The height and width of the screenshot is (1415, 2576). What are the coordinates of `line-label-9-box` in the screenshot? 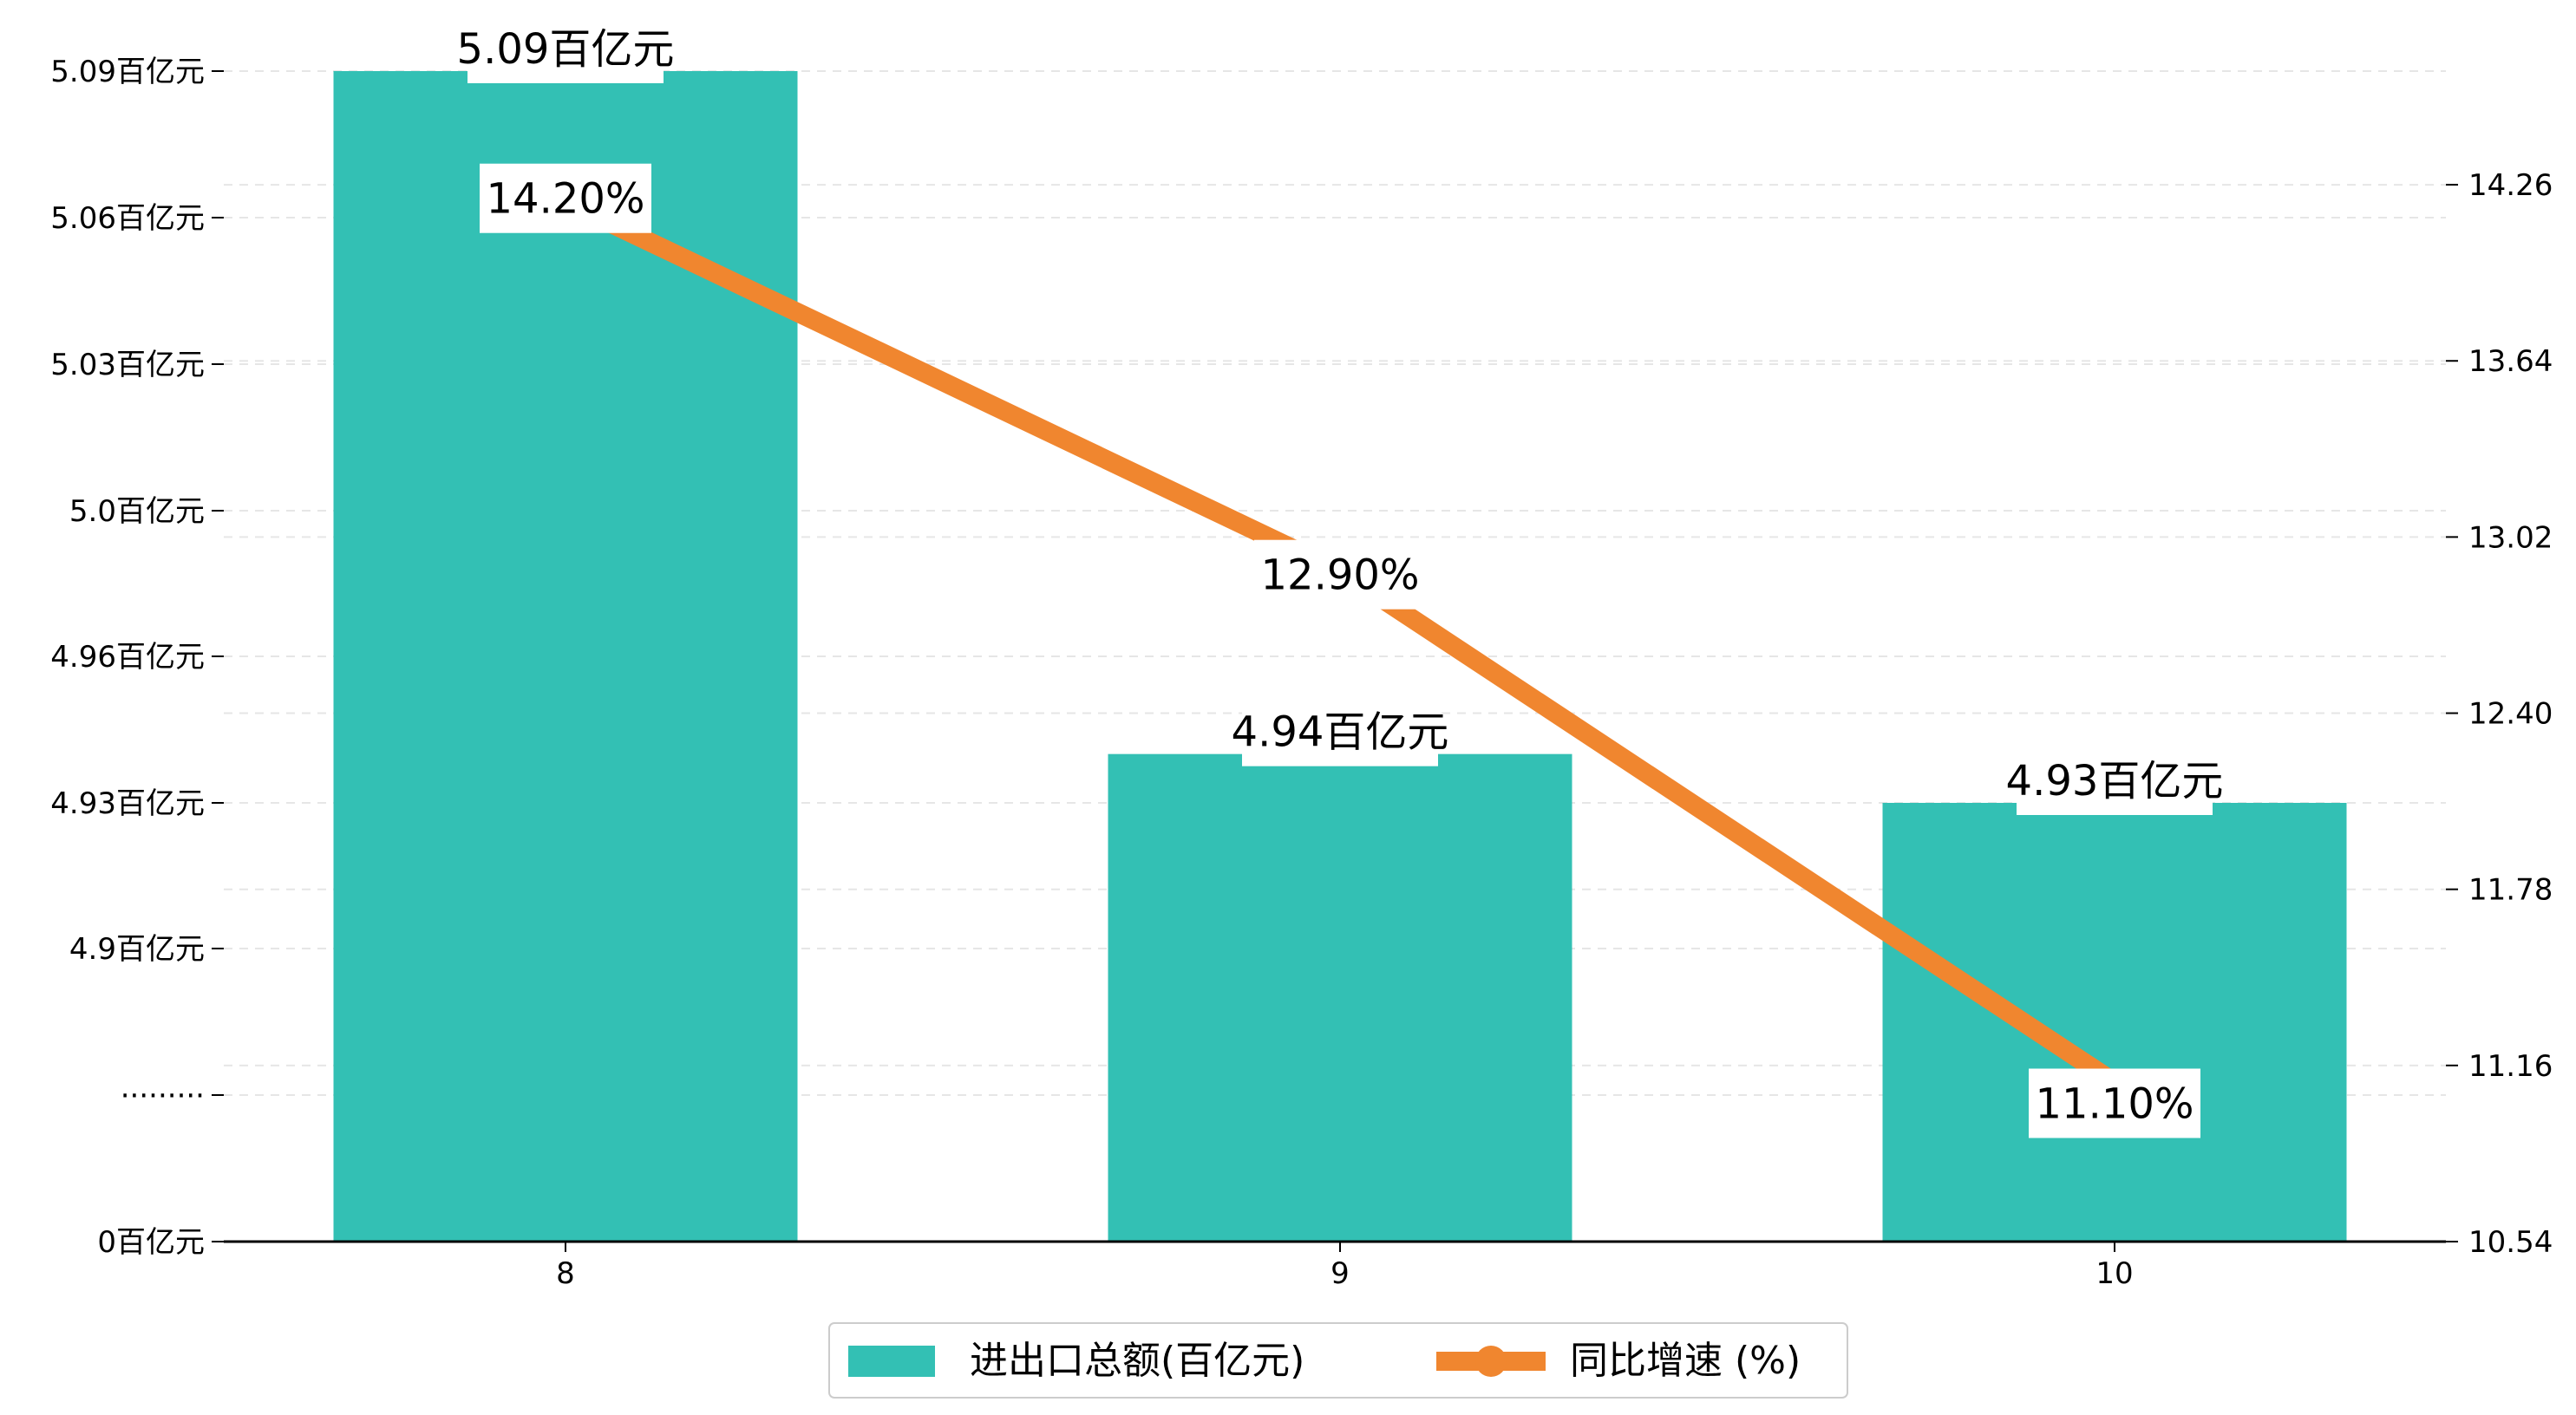 It's located at (1340, 574).